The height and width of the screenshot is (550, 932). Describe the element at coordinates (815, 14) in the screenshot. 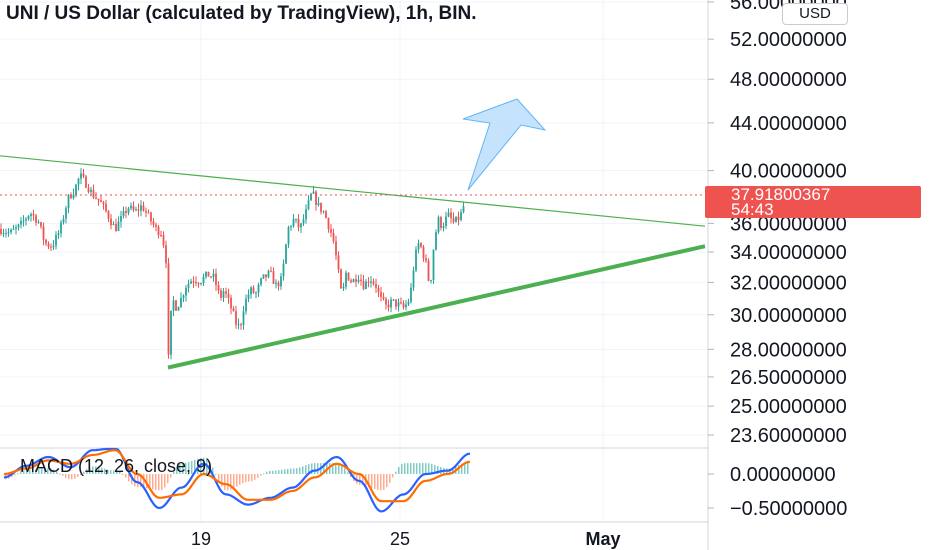

I see `currency-button: USD` at that location.